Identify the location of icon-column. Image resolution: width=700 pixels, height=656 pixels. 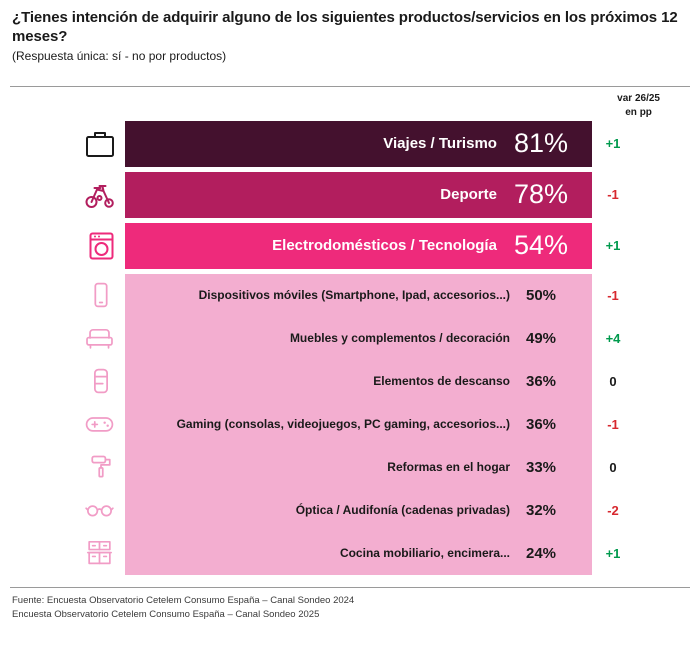
(62, 424).